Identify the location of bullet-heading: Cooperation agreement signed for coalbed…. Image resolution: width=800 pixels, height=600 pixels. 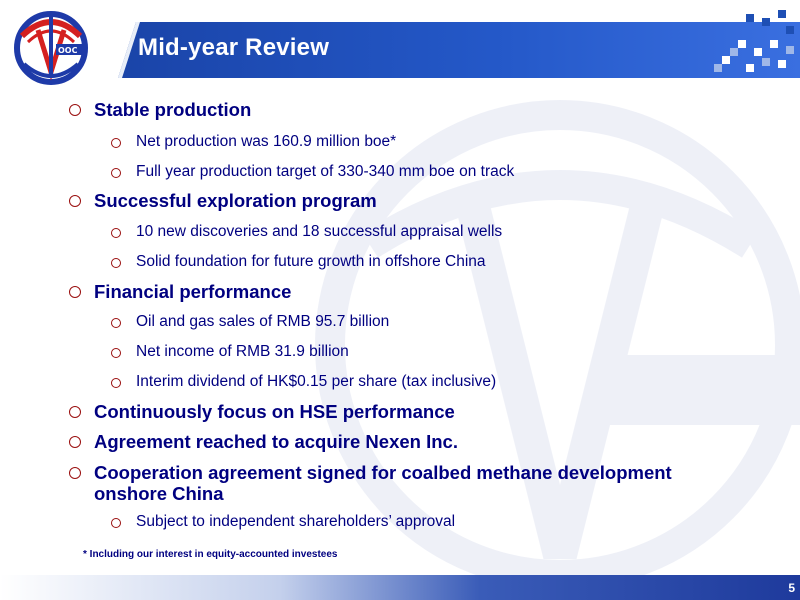
(383, 472).